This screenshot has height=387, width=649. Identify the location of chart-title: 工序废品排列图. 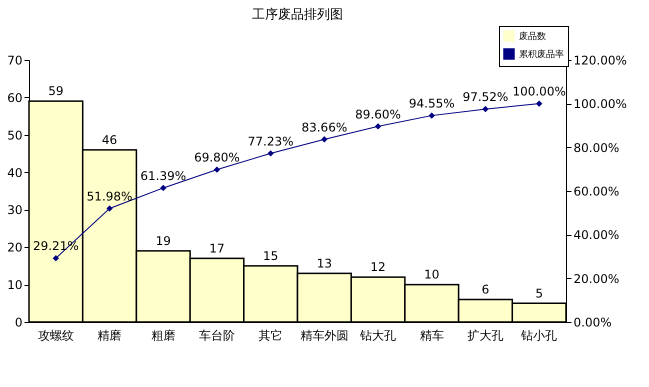
(297, 14).